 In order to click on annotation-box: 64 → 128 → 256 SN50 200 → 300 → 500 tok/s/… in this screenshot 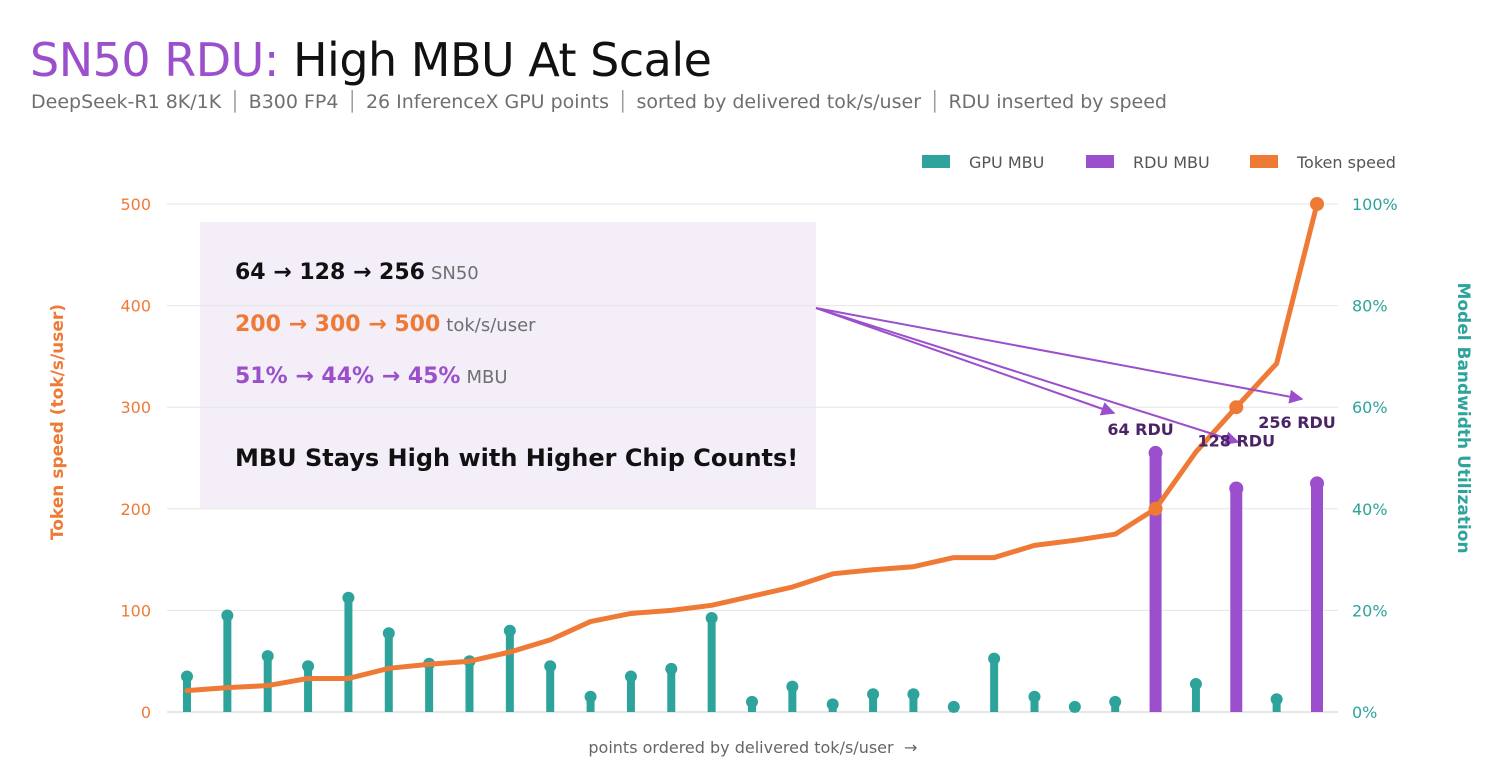, I will do `click(508, 365)`.